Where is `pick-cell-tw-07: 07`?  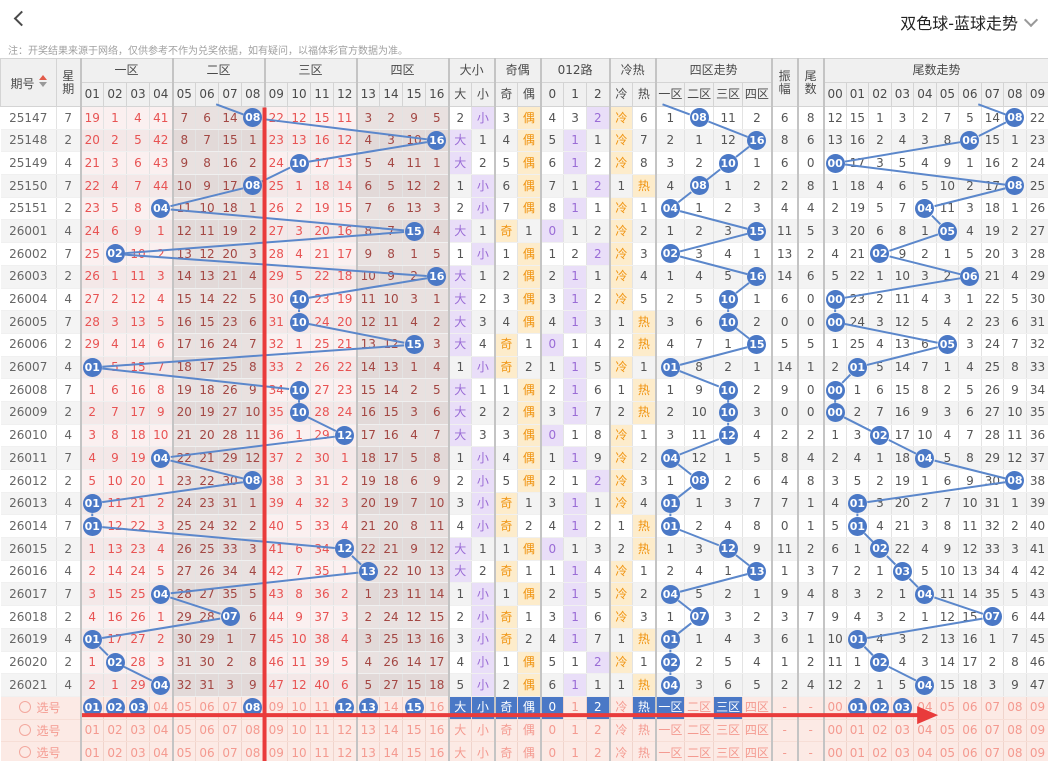
pick-cell-tw-07: 07 is located at coordinates (993, 731).